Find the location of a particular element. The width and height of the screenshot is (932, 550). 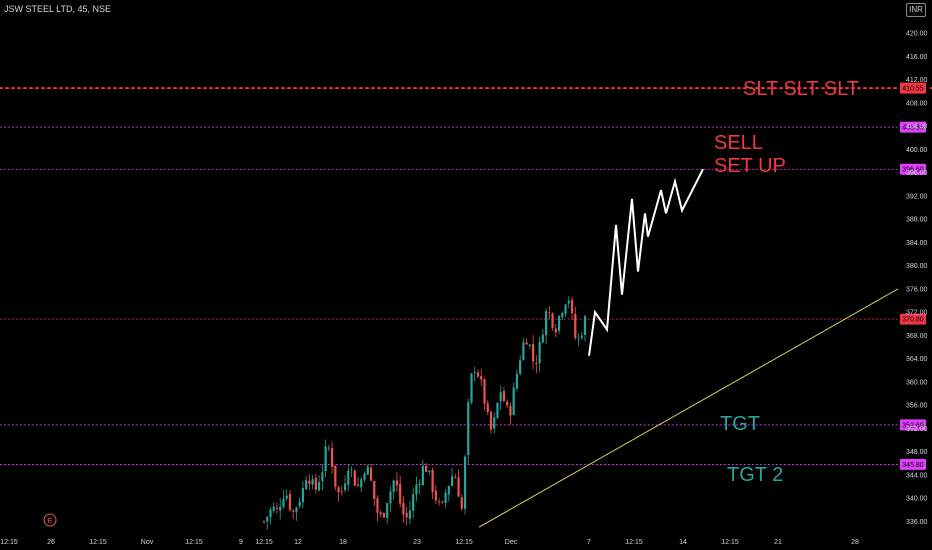

y-tick-label: 352.00 is located at coordinates (917, 429).